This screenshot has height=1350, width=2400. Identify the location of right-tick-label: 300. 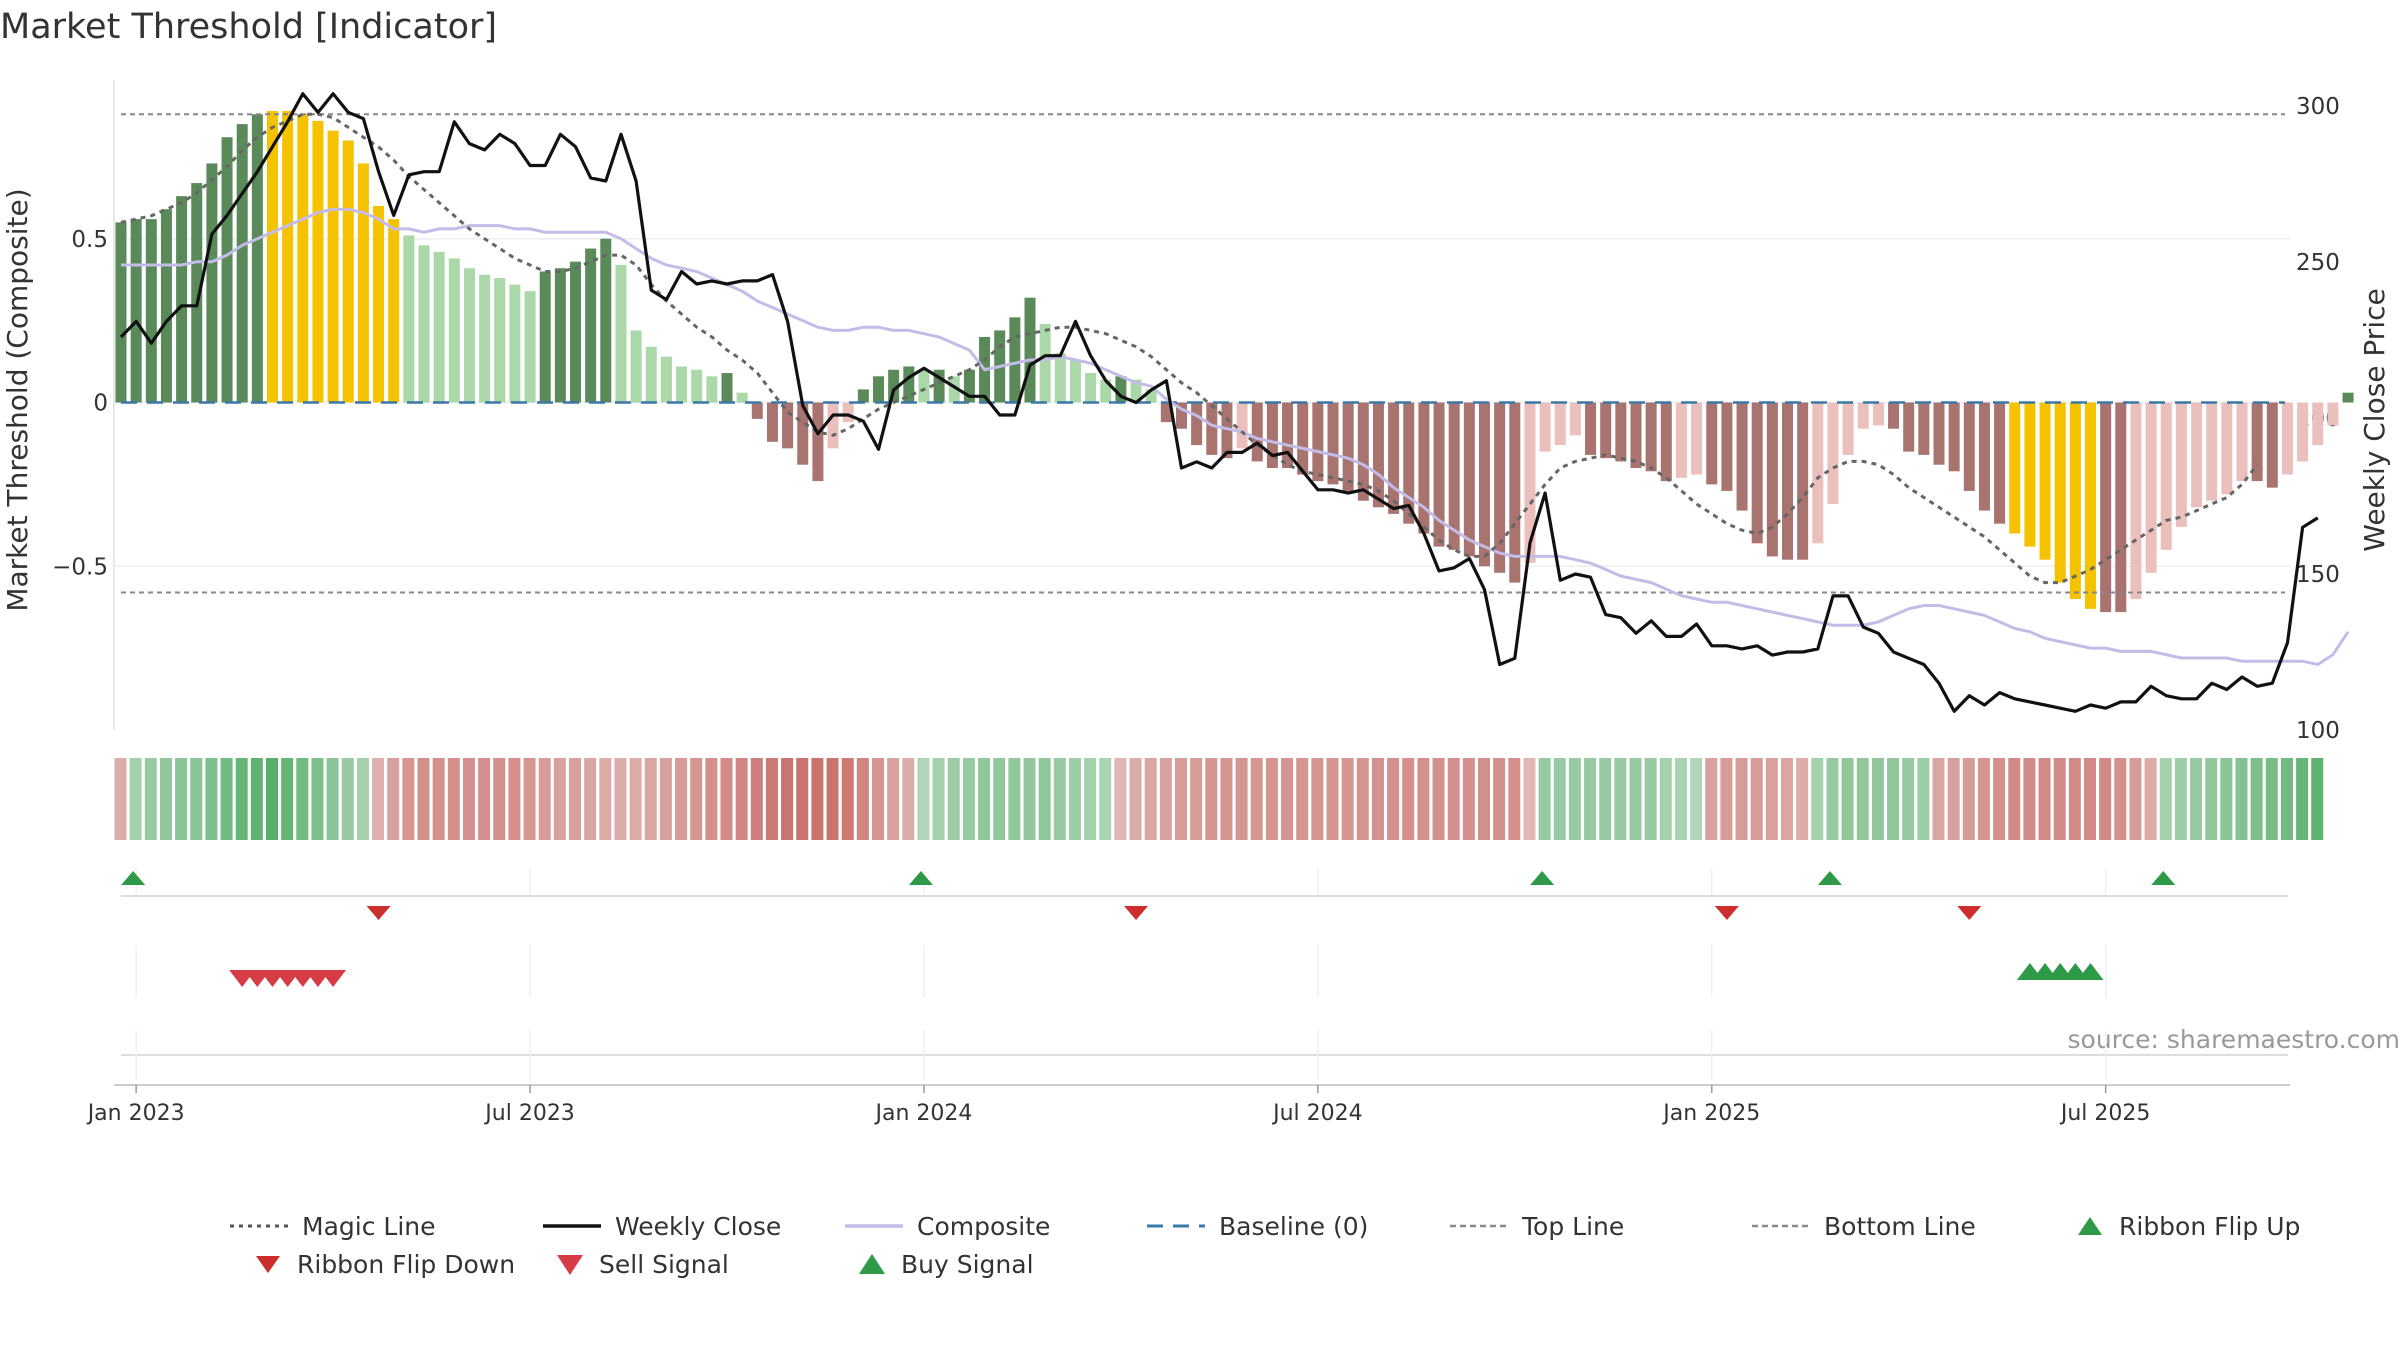
(2318, 107).